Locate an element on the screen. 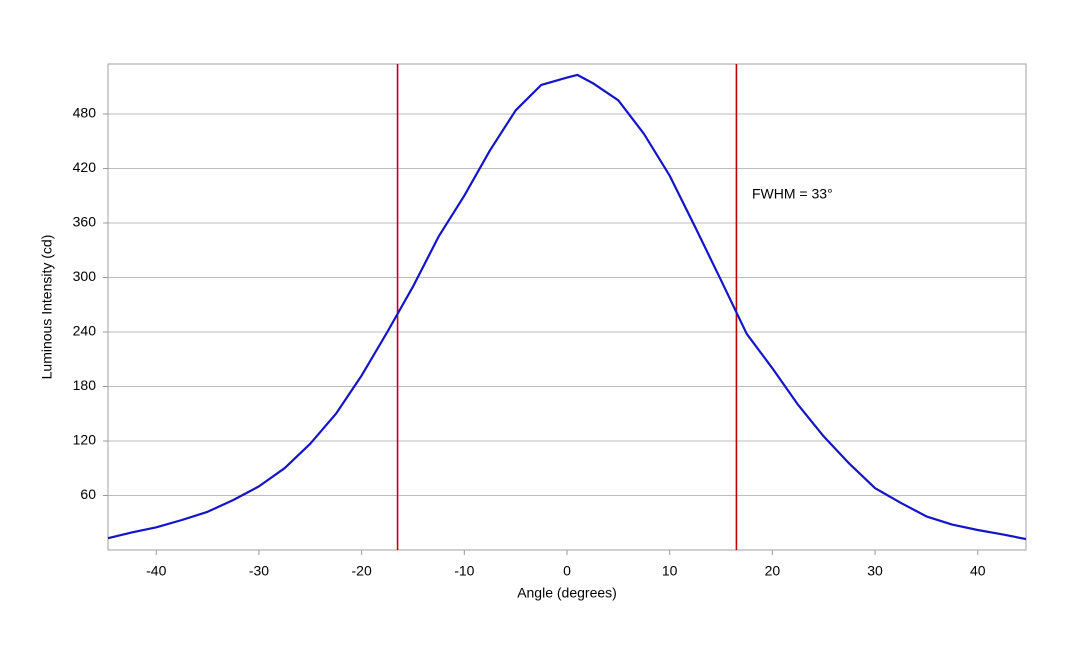 This screenshot has height=648, width=1080. x-tick-label: 0 is located at coordinates (567, 571).